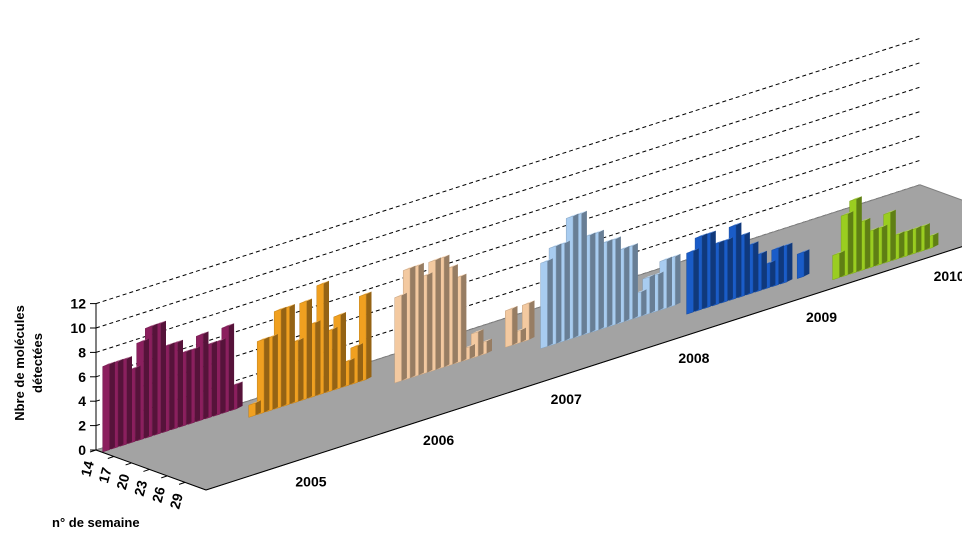 This screenshot has height=542, width=962. What do you see at coordinates (78, 304) in the screenshot?
I see `y-tick-label: 12` at bounding box center [78, 304].